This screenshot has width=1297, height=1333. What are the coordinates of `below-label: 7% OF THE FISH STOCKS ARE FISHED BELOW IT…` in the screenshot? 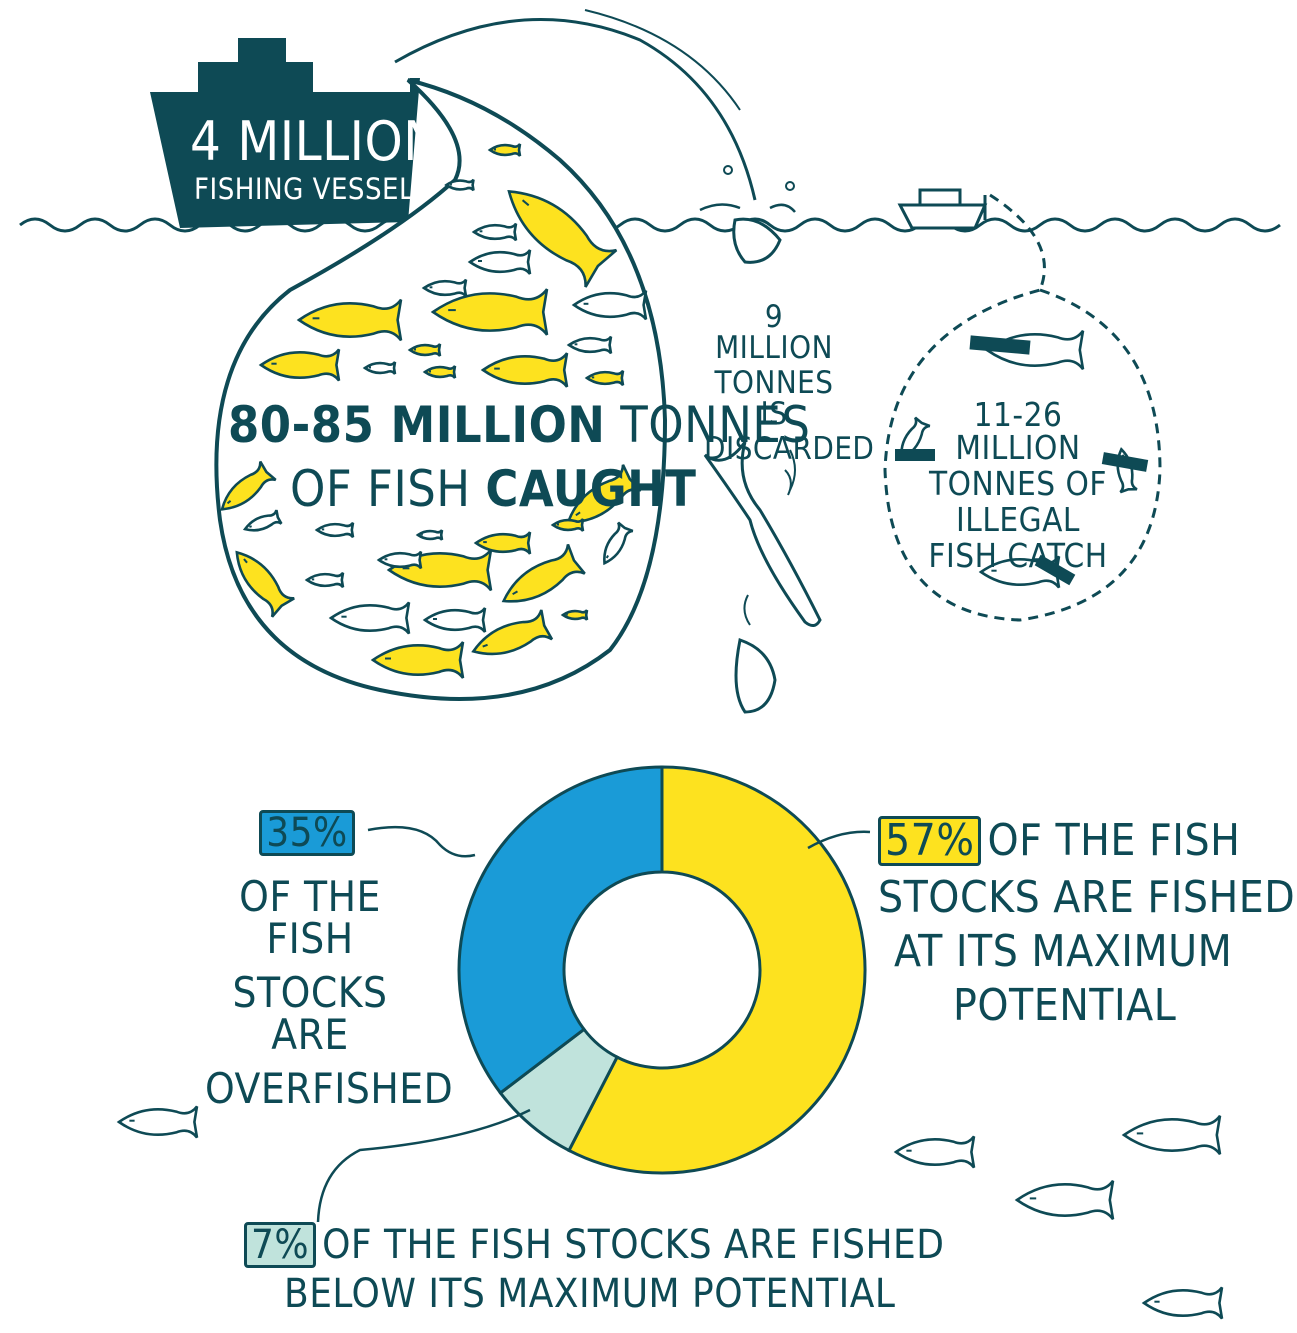 It's located at (594, 1269).